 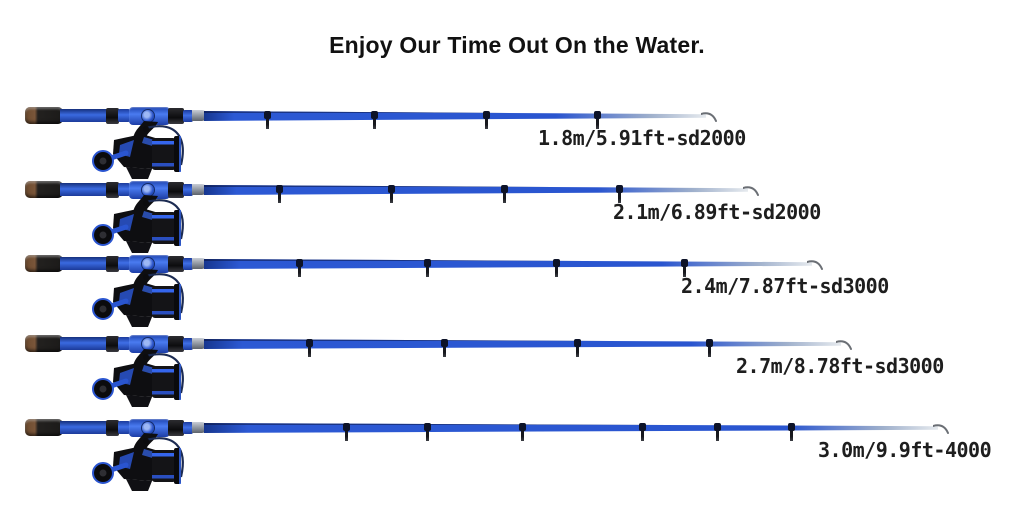 What do you see at coordinates (840, 366) in the screenshot?
I see `rod-length-label: 2.7m/8.78ft-sd3000` at bounding box center [840, 366].